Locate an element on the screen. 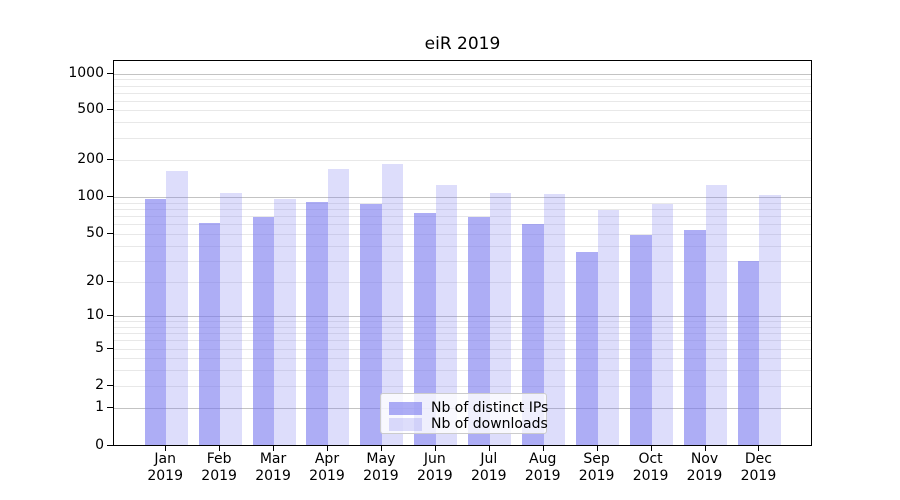 The image size is (900, 500). x-tick-label: Jan 2019 is located at coordinates (165, 467).